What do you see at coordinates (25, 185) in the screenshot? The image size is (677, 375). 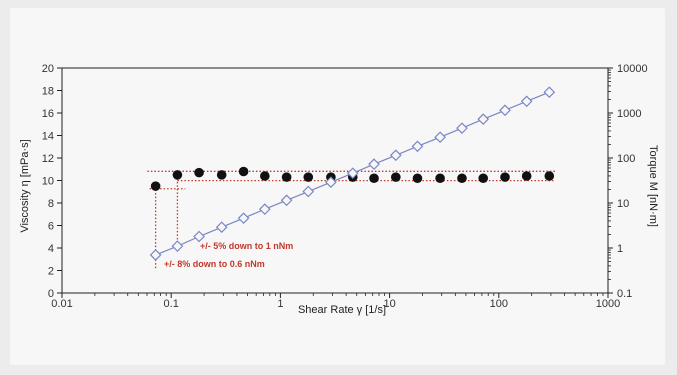 I see `y-axis-label: Viscosity η [mPa·s]` at bounding box center [25, 185].